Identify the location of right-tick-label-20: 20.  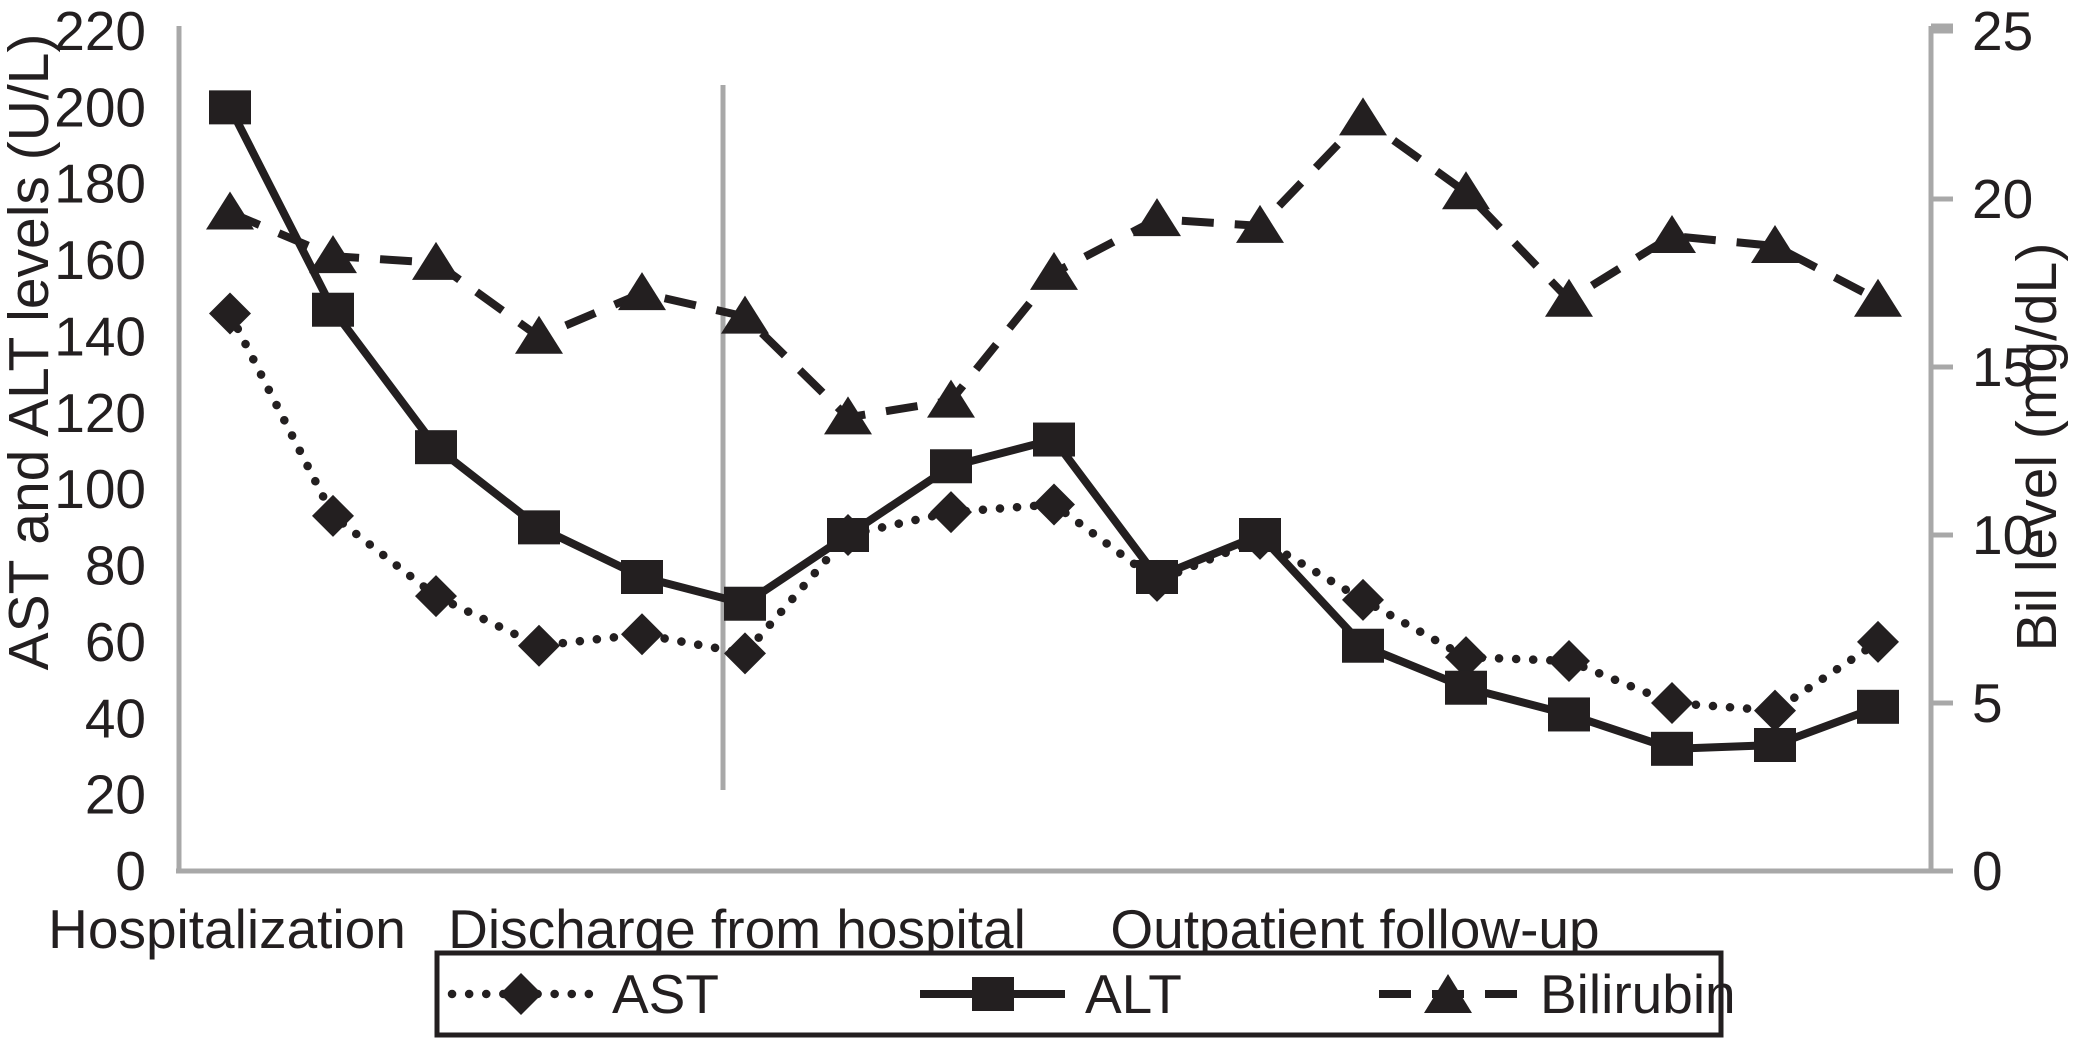
(2002, 199).